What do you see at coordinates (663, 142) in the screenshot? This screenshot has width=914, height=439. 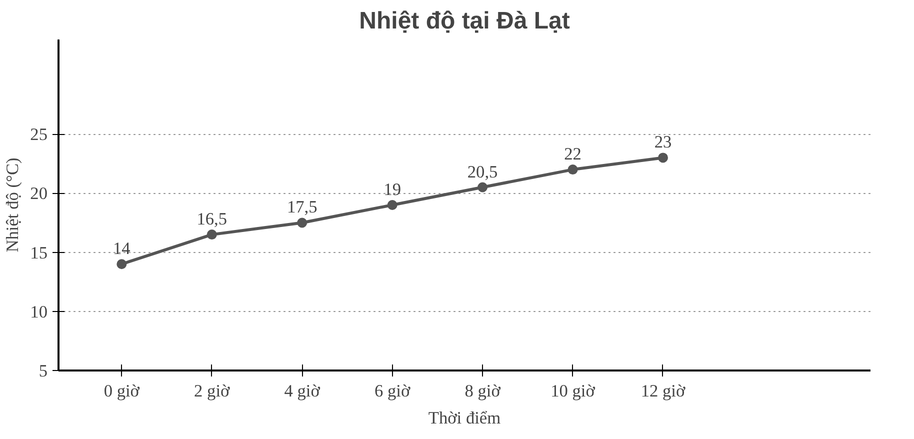 I see `data-label: 23` at bounding box center [663, 142].